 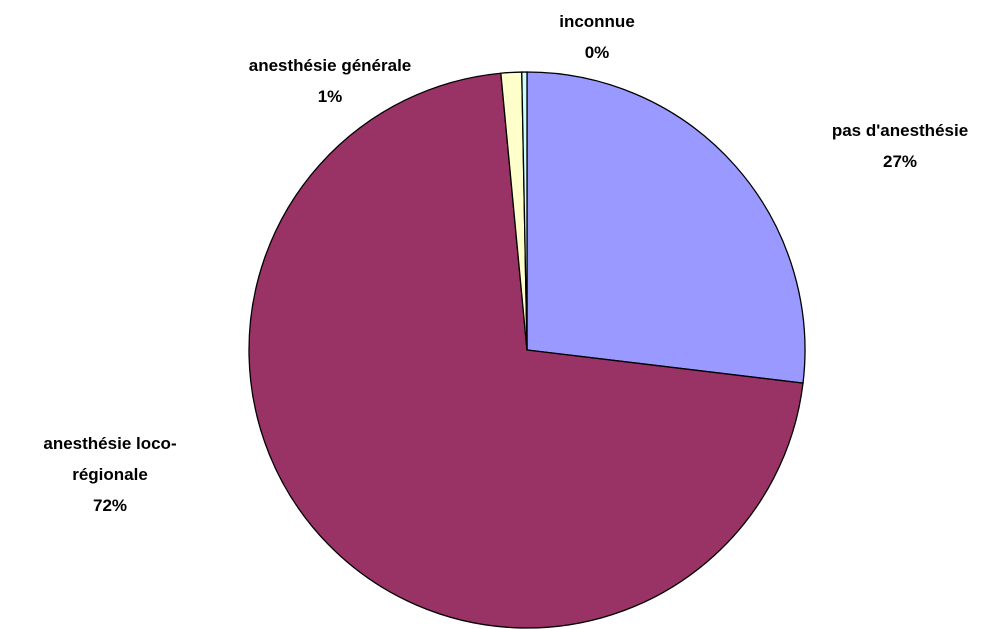 I want to click on percent-label: 1%, so click(x=330, y=96).